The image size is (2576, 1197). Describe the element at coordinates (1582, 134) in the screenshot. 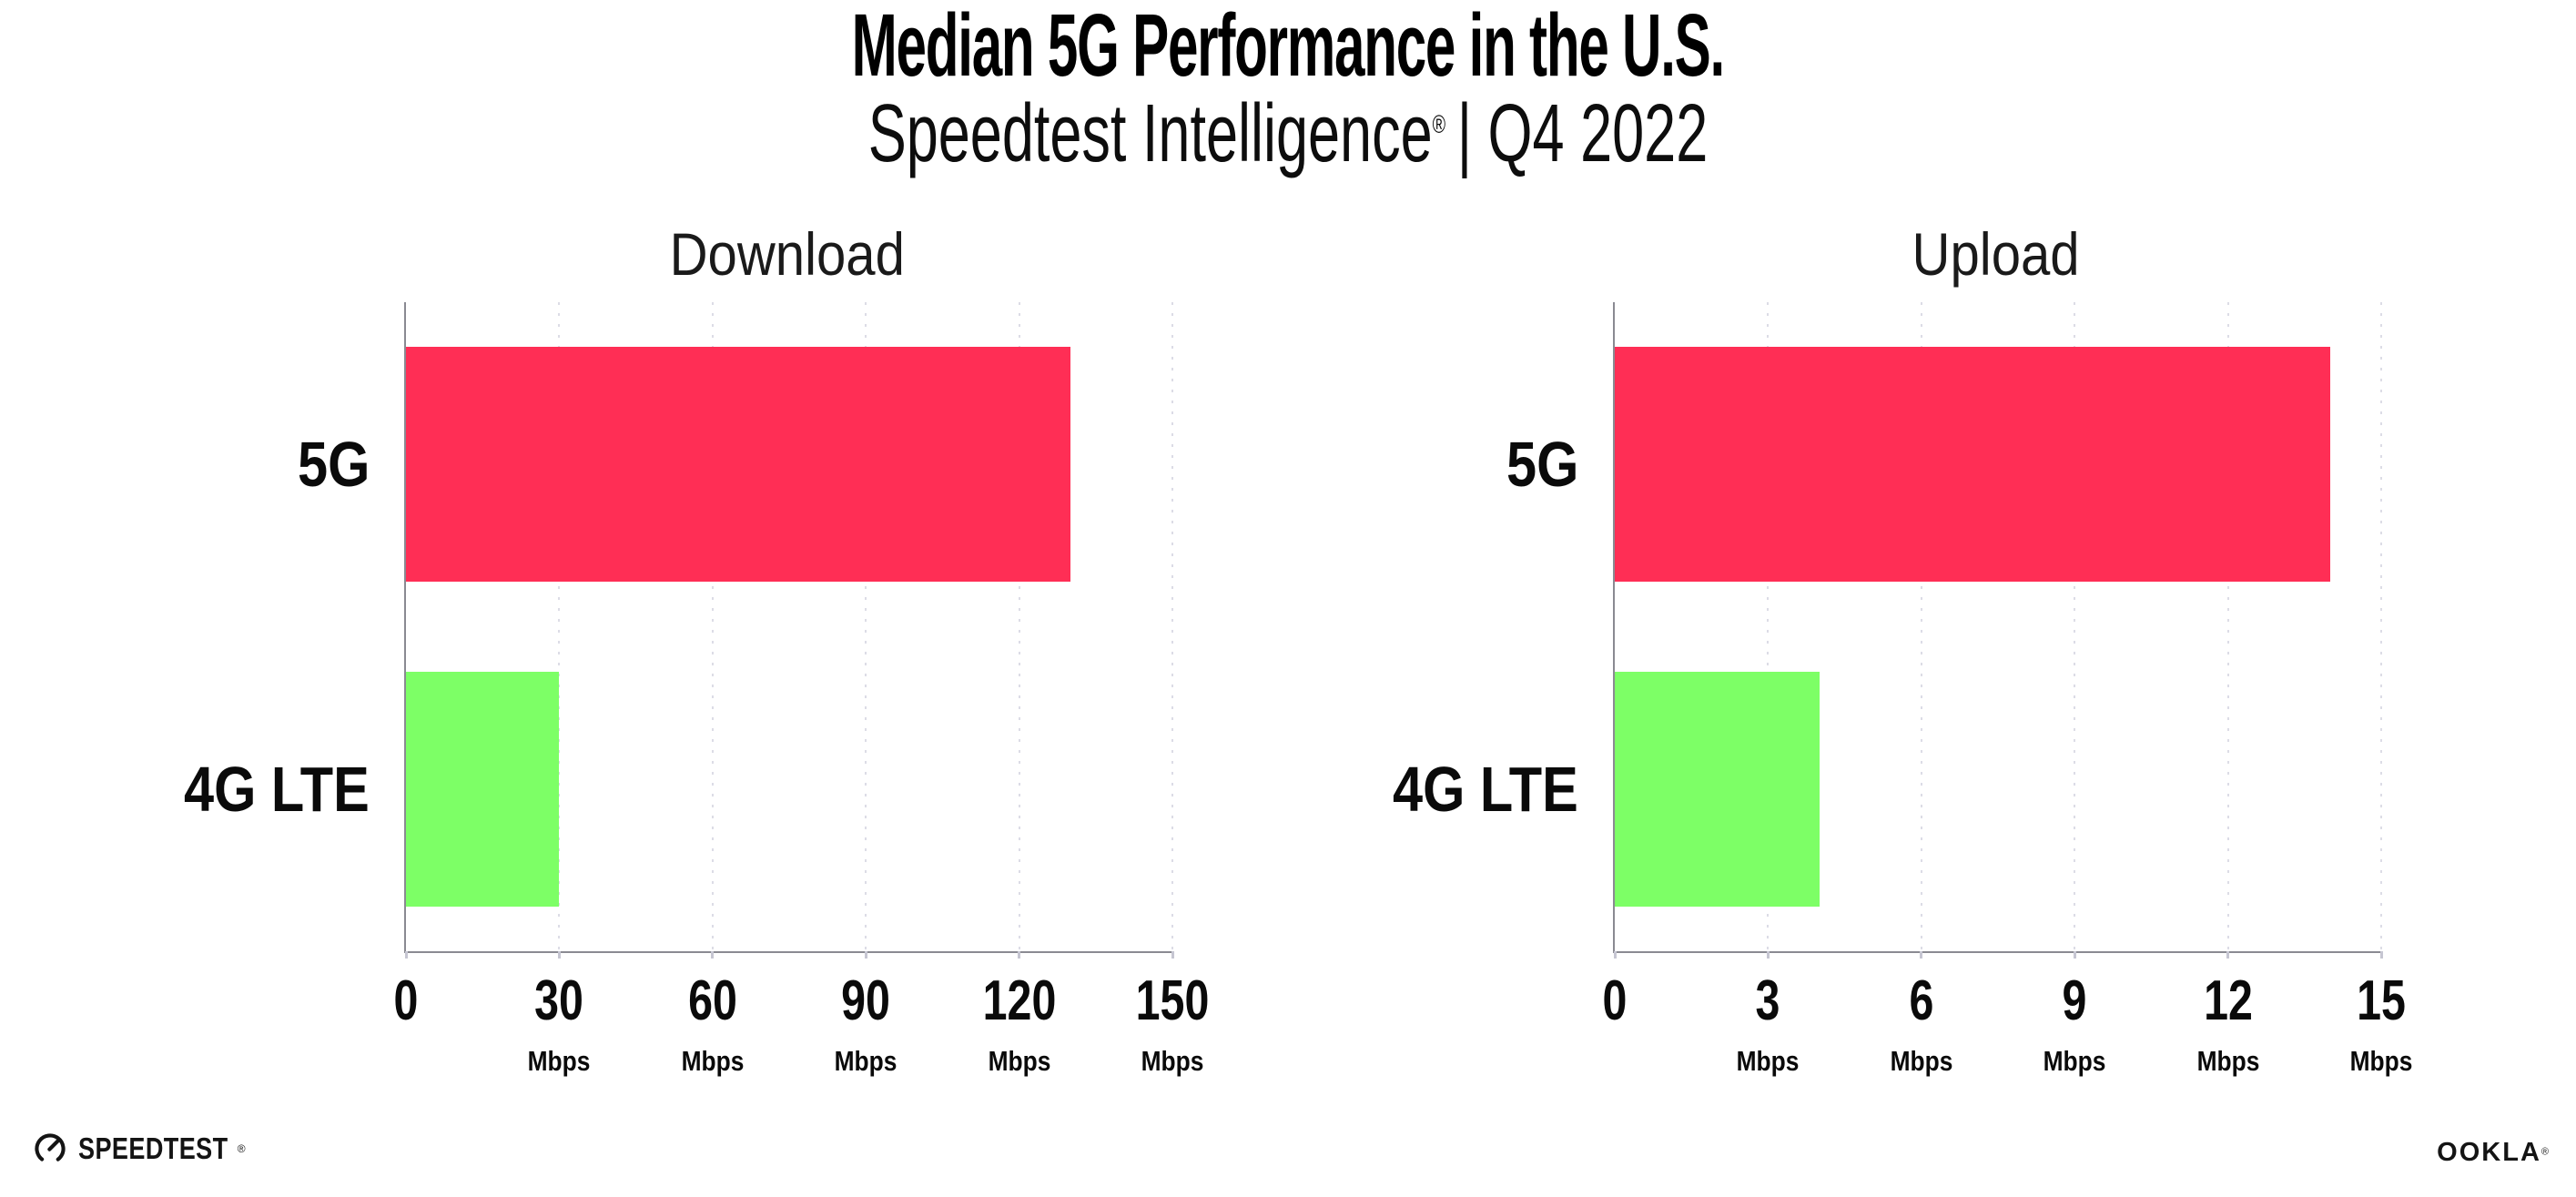

I see `subtitle-period: | Q4 2022` at that location.